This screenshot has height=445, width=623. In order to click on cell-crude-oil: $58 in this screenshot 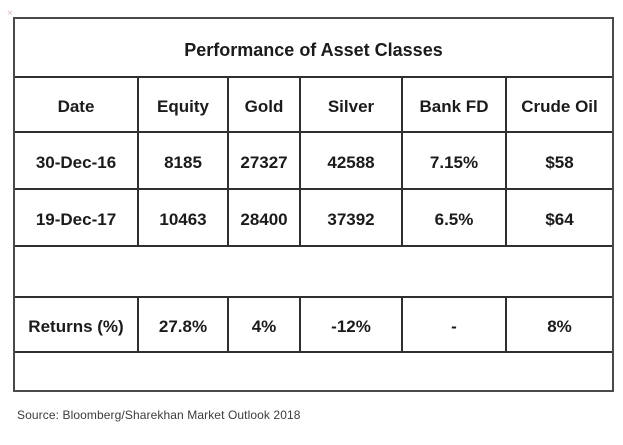, I will do `click(559, 161)`.